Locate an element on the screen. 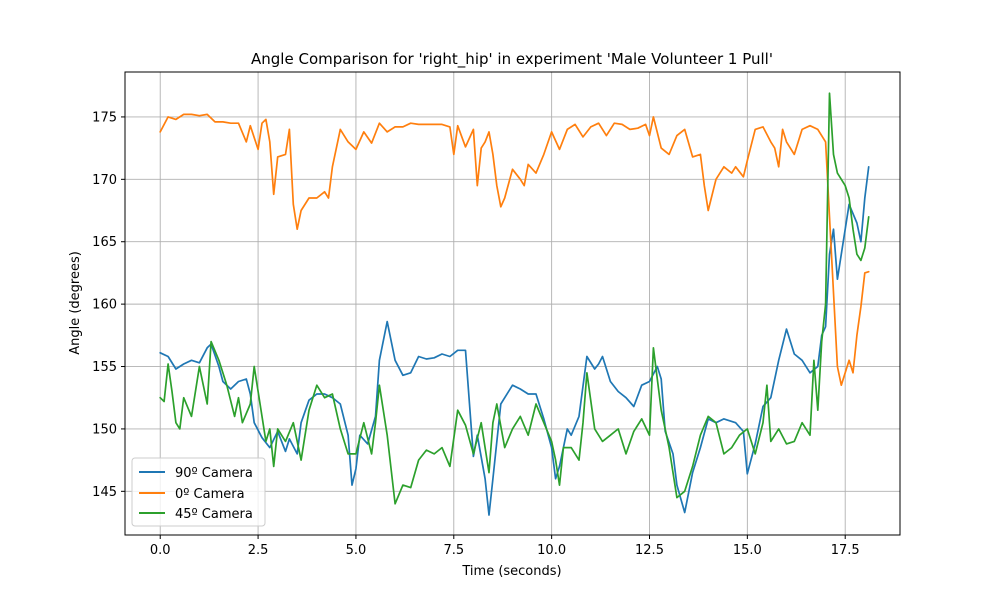 The height and width of the screenshot is (600, 1000). legend-label-45-camera: 45º Camera is located at coordinates (214, 514).